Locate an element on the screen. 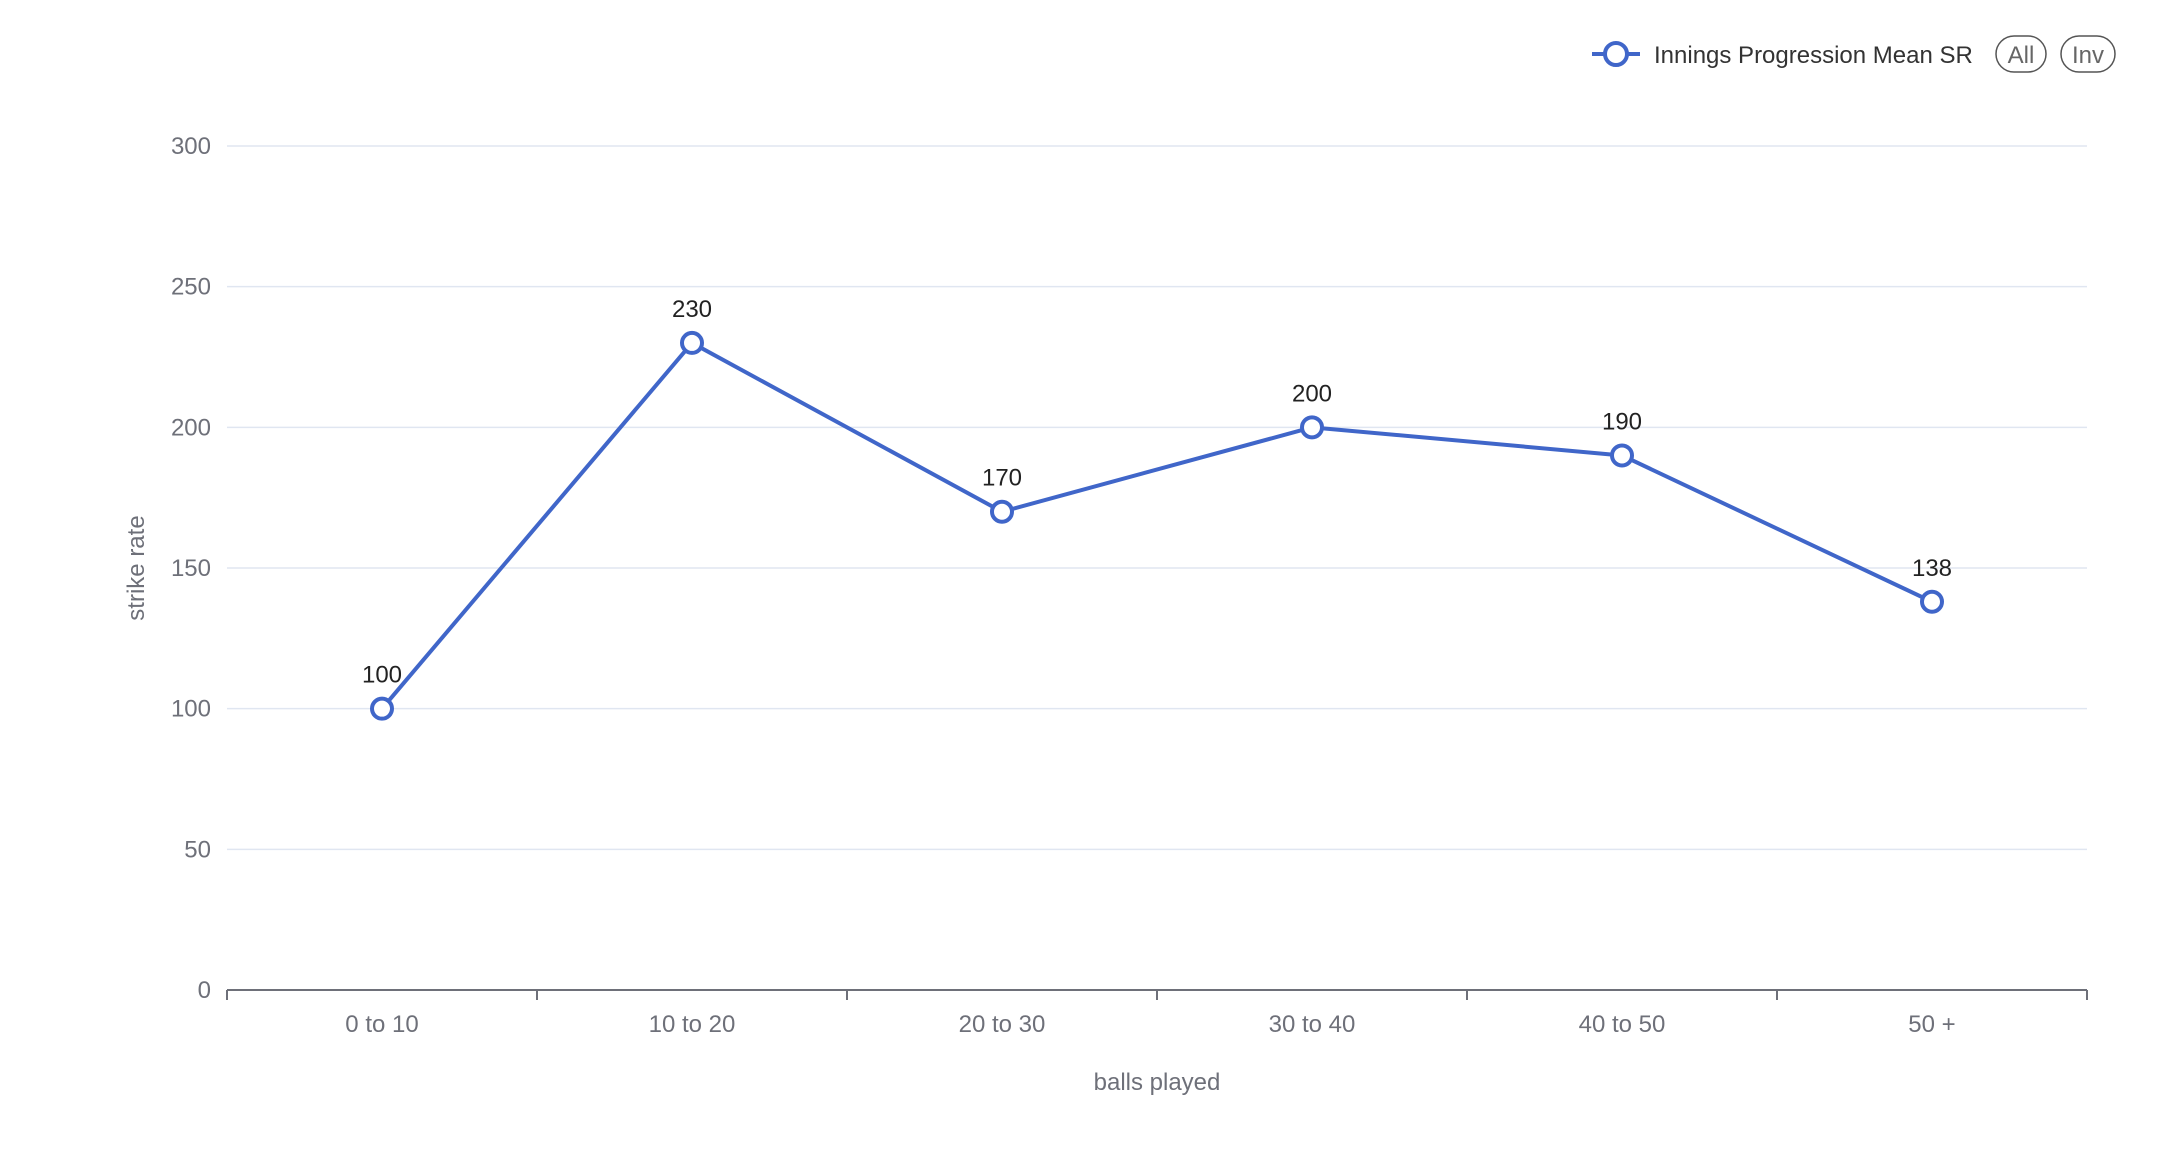  x-axis-title: balls played is located at coordinates (1157, 1082).